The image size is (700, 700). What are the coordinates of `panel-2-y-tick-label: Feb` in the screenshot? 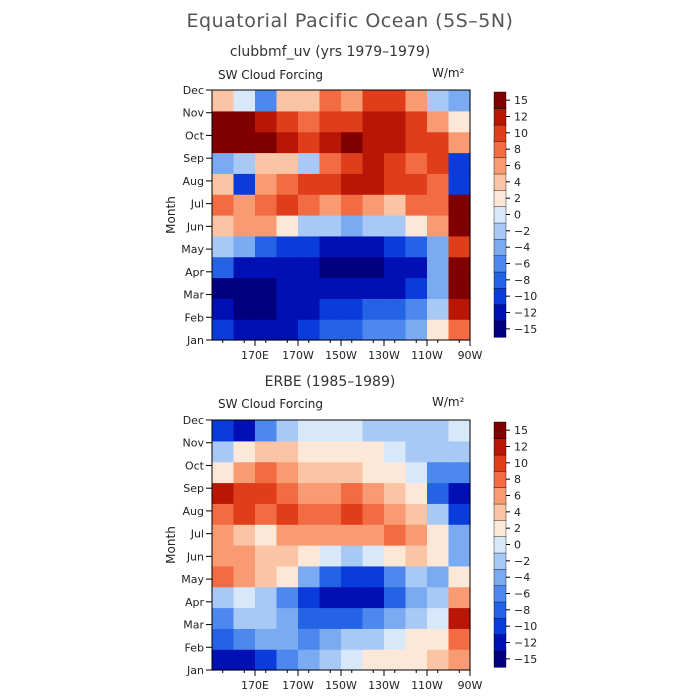 It's located at (194, 647).